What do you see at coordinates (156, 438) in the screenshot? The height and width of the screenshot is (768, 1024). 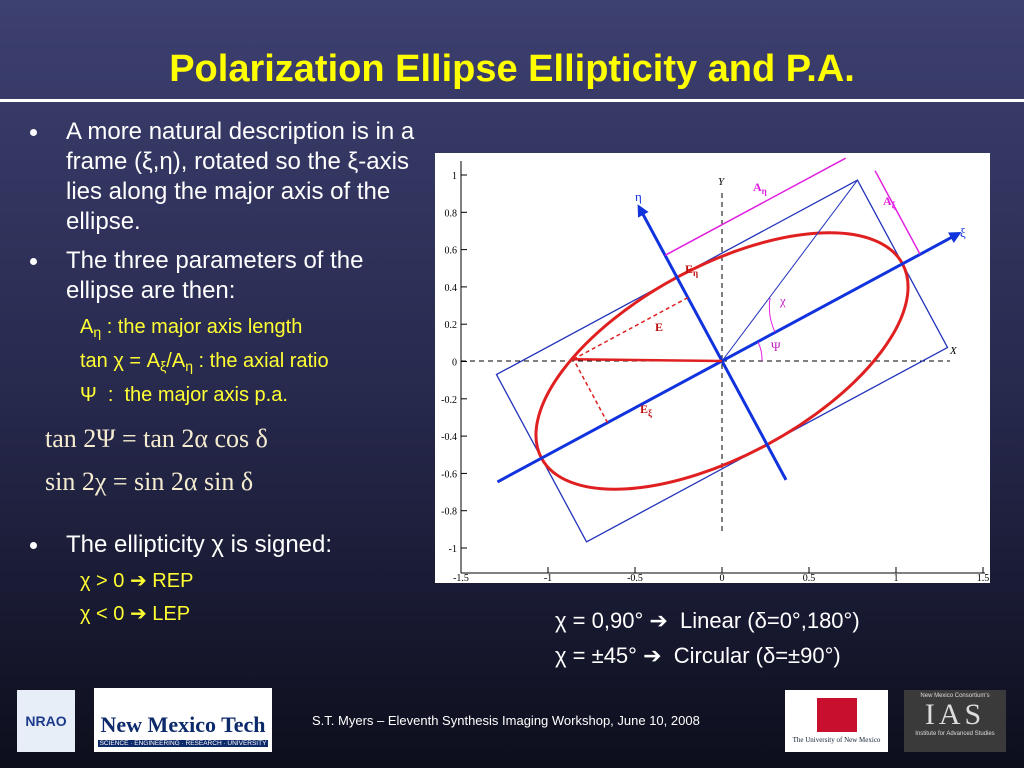 I see `equation: tan 2Ψ = tan 2α cos δ` at bounding box center [156, 438].